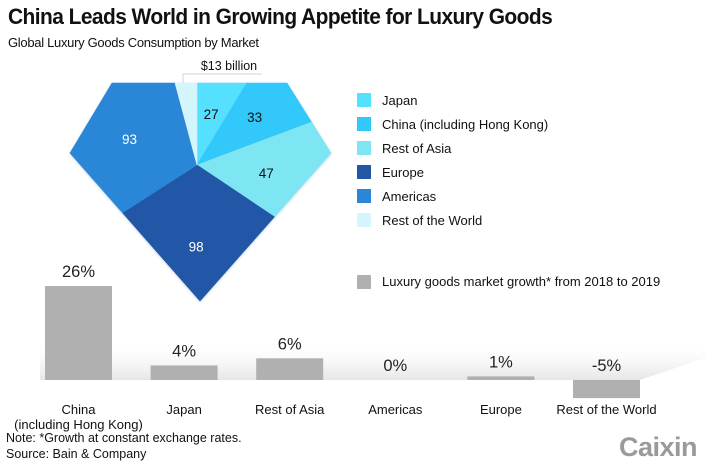 The width and height of the screenshot is (705, 470). I want to click on callout-label: $13 billion, so click(229, 66).